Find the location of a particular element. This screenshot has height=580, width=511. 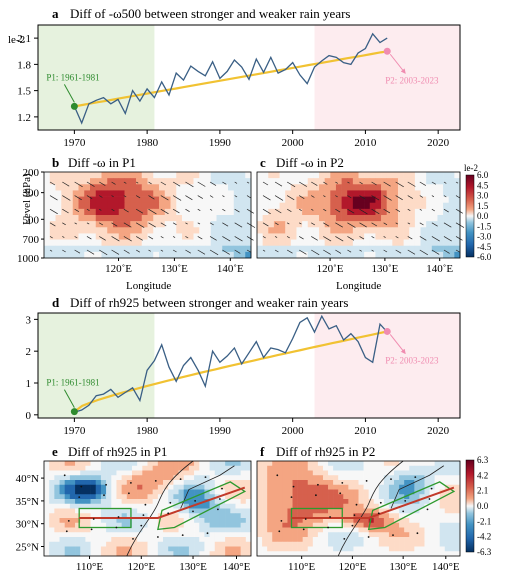

a-p1-shade is located at coordinates (96, 77).